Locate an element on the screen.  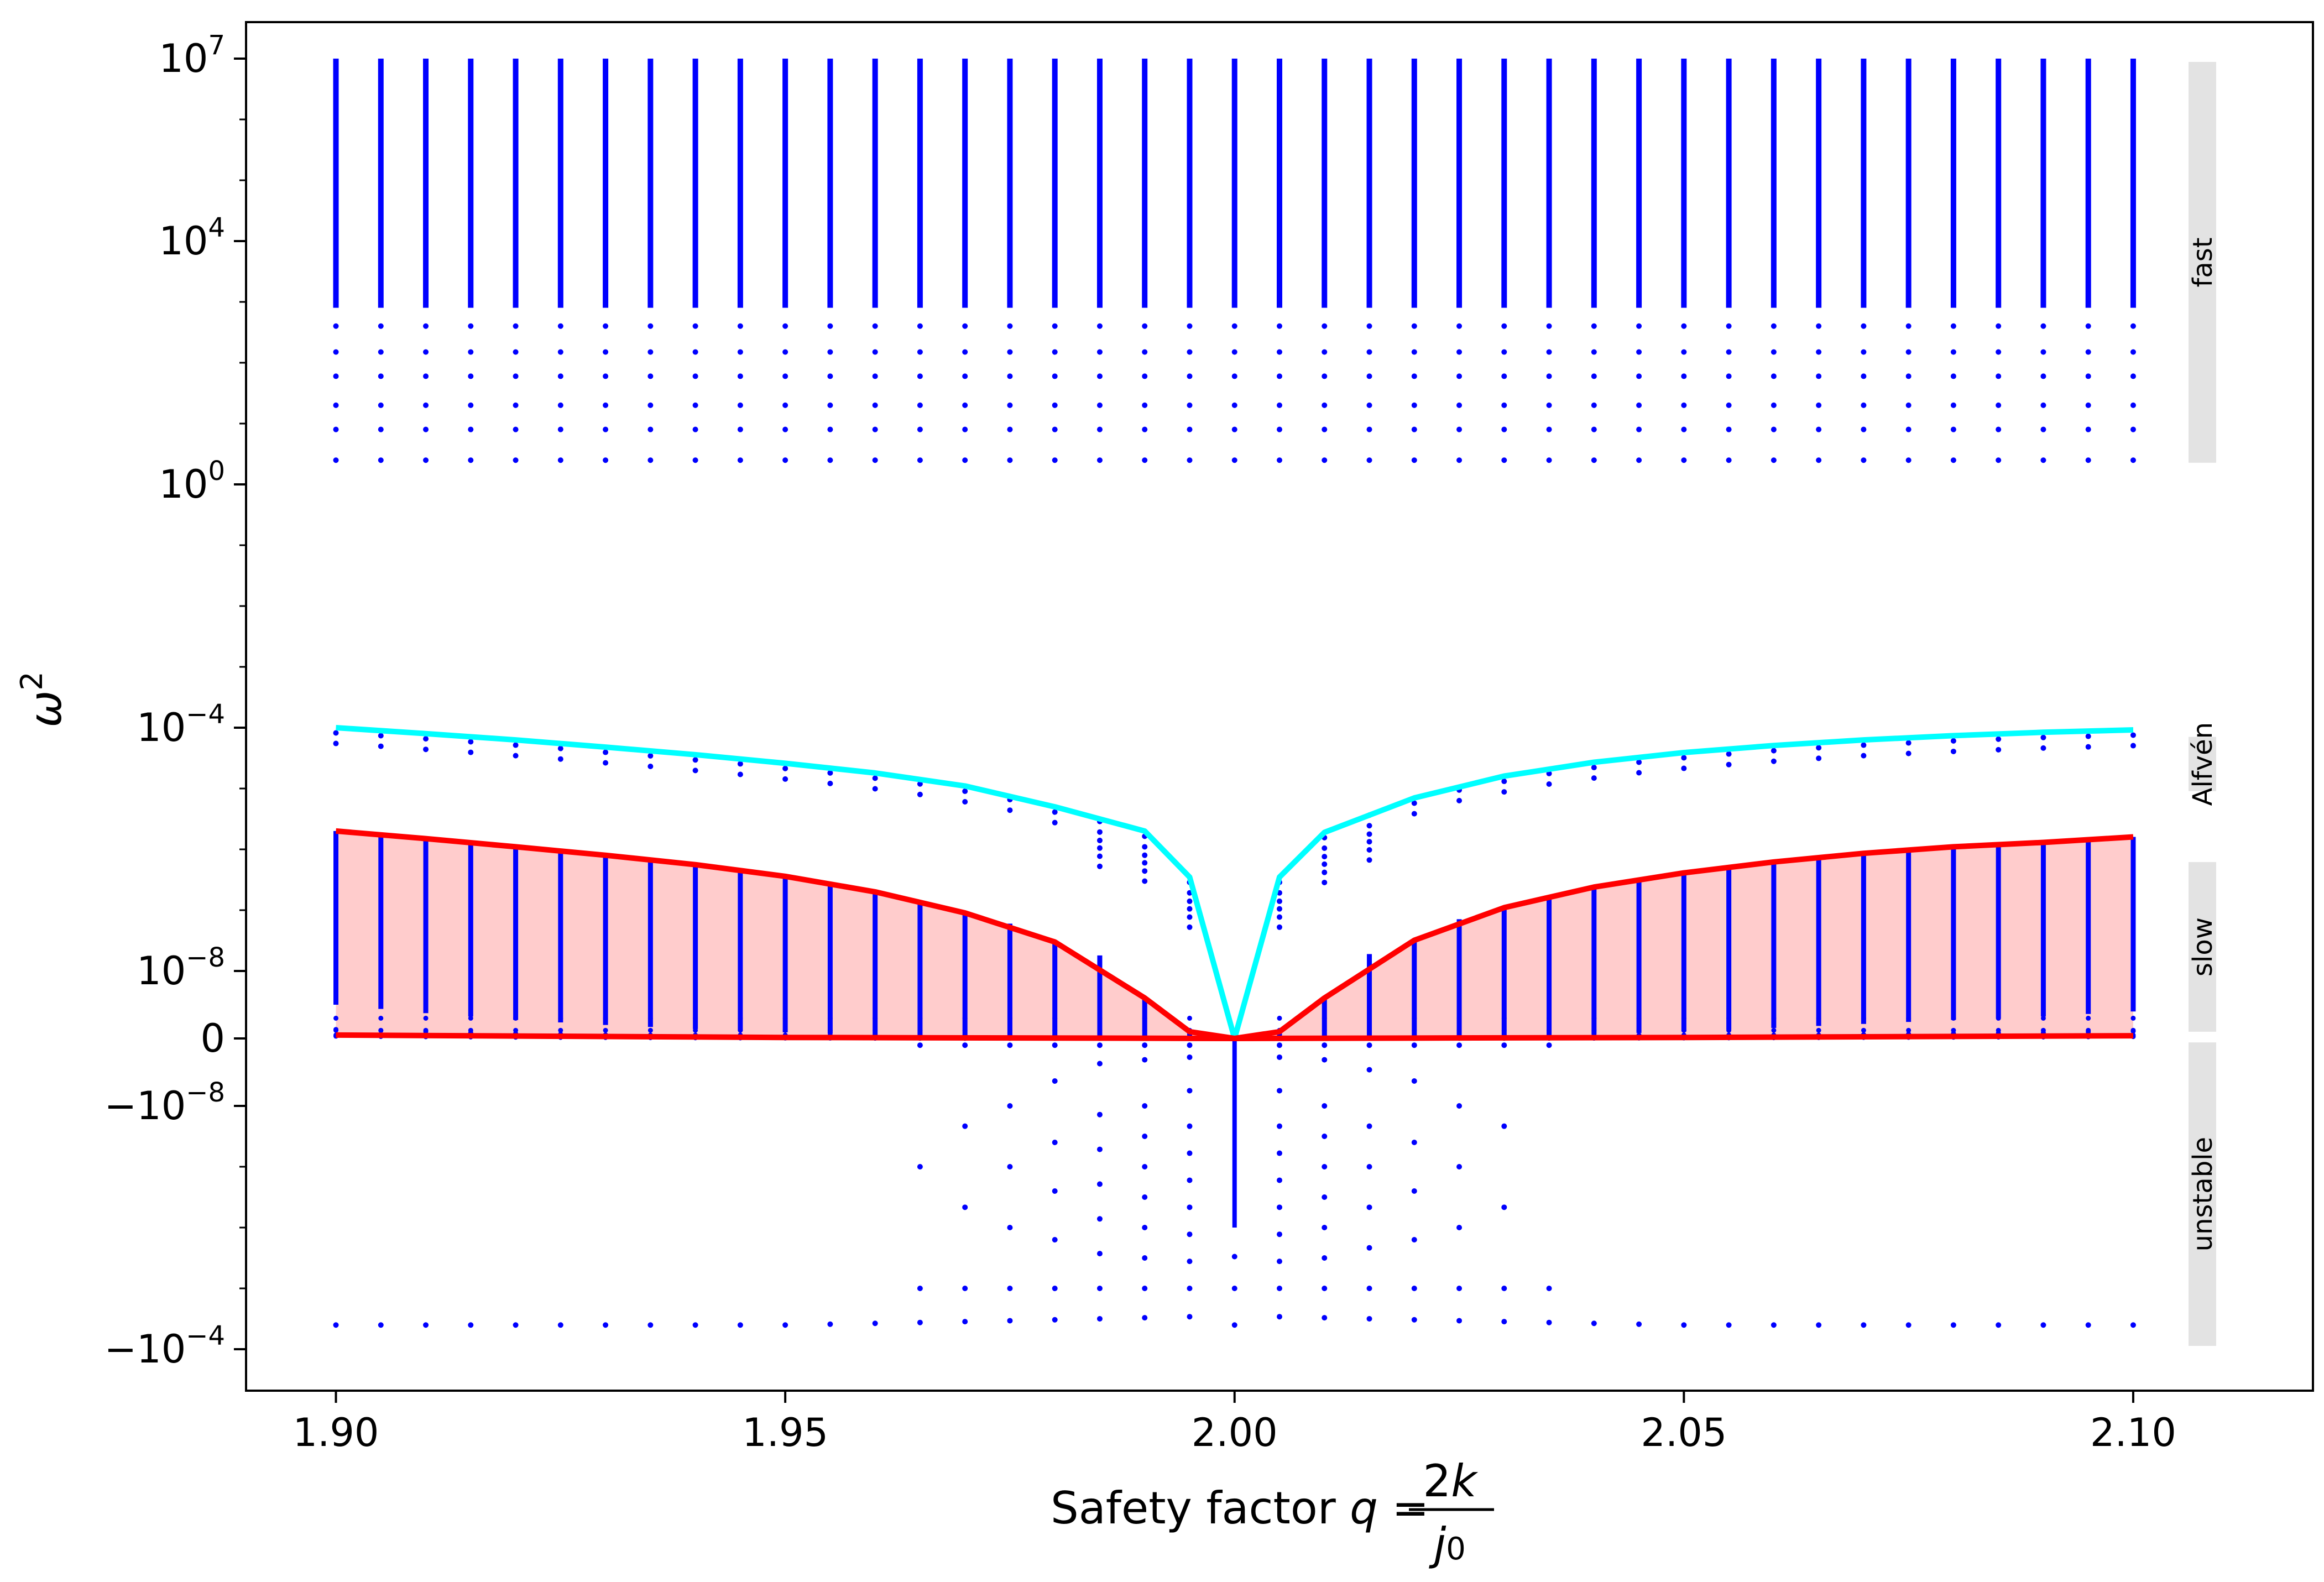
x-axis-title-text: Safety factor q = is located at coordinates (1240, 1508).